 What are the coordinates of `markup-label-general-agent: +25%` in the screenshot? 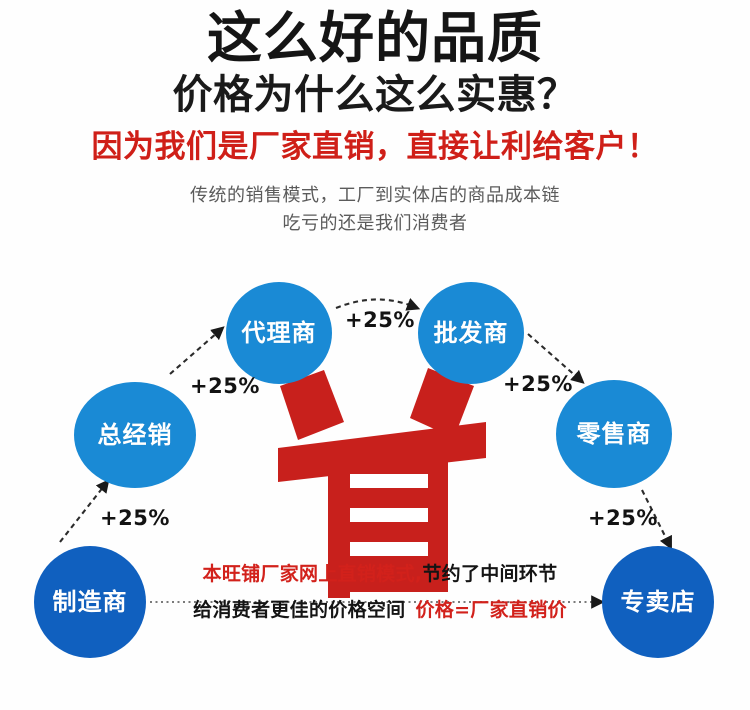 It's located at (225, 386).